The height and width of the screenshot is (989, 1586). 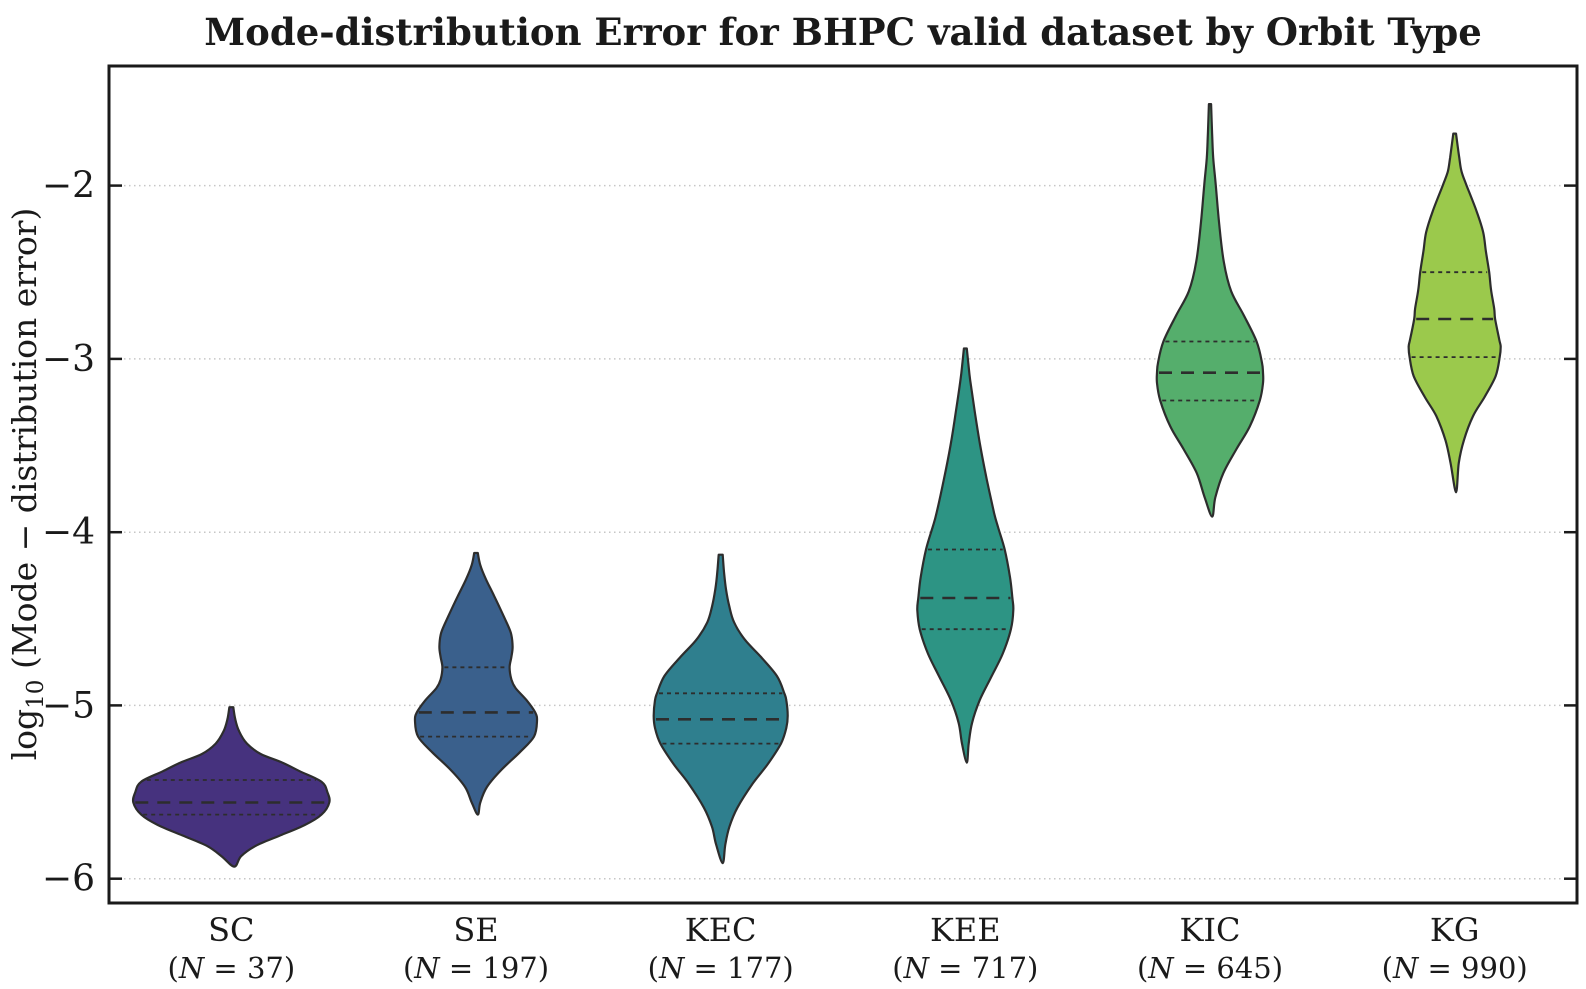 I want to click on y-tick-label: −3, so click(x=68, y=359).